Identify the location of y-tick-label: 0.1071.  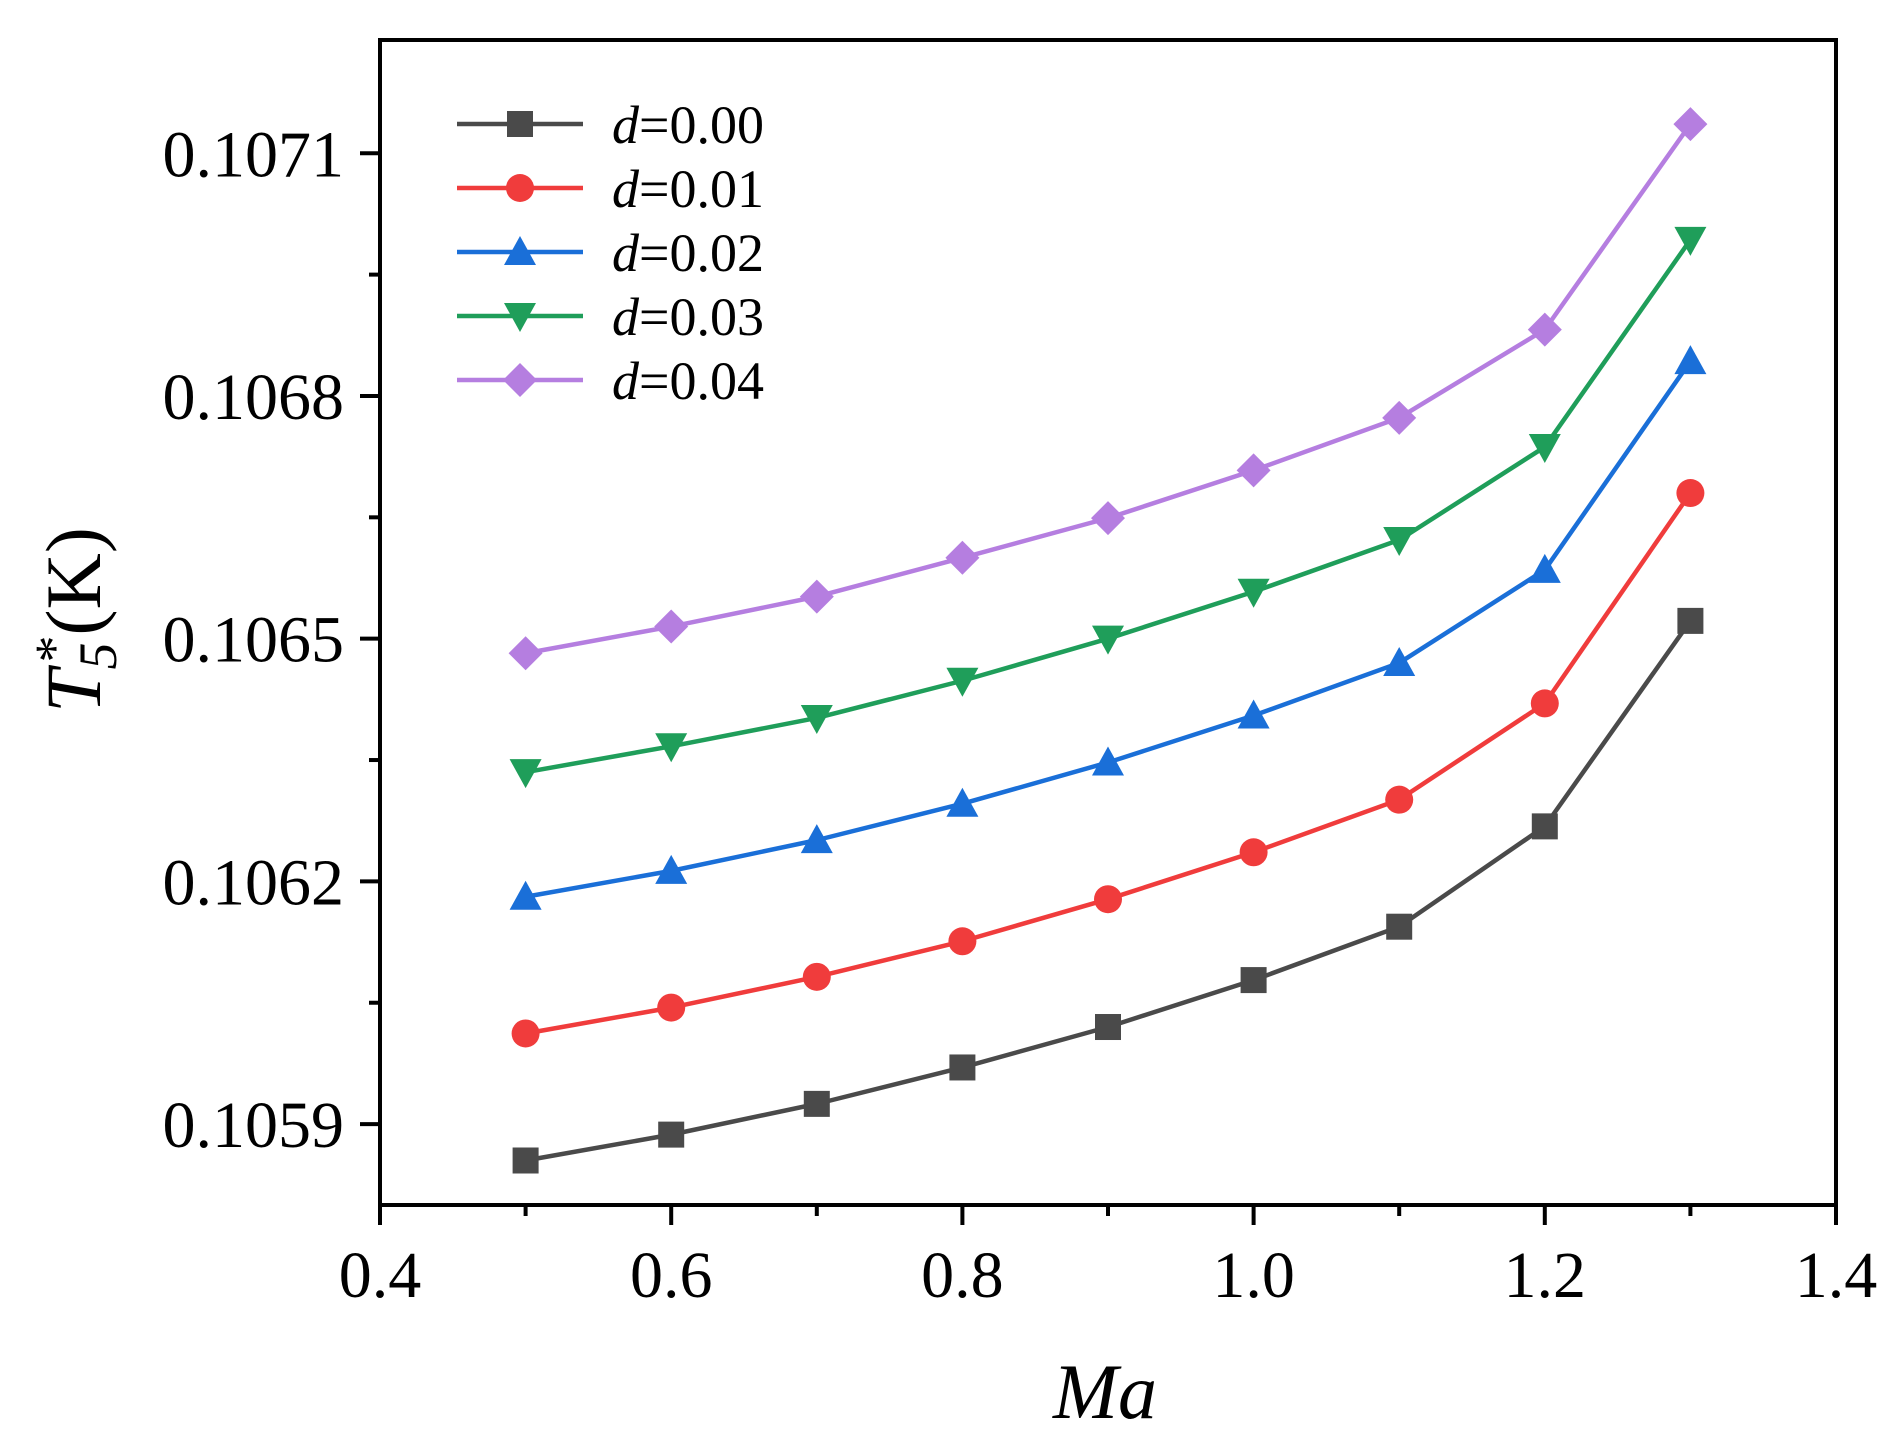
(254, 154).